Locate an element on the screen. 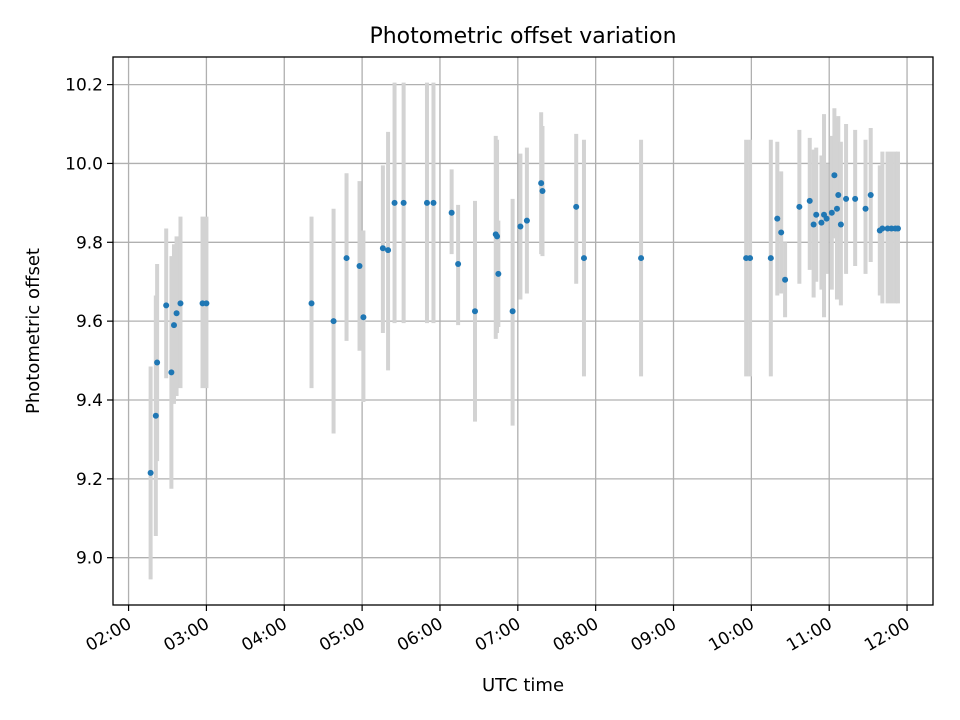 The width and height of the screenshot is (960, 720). y-axis-label: Photometric offset is located at coordinates (33, 331).